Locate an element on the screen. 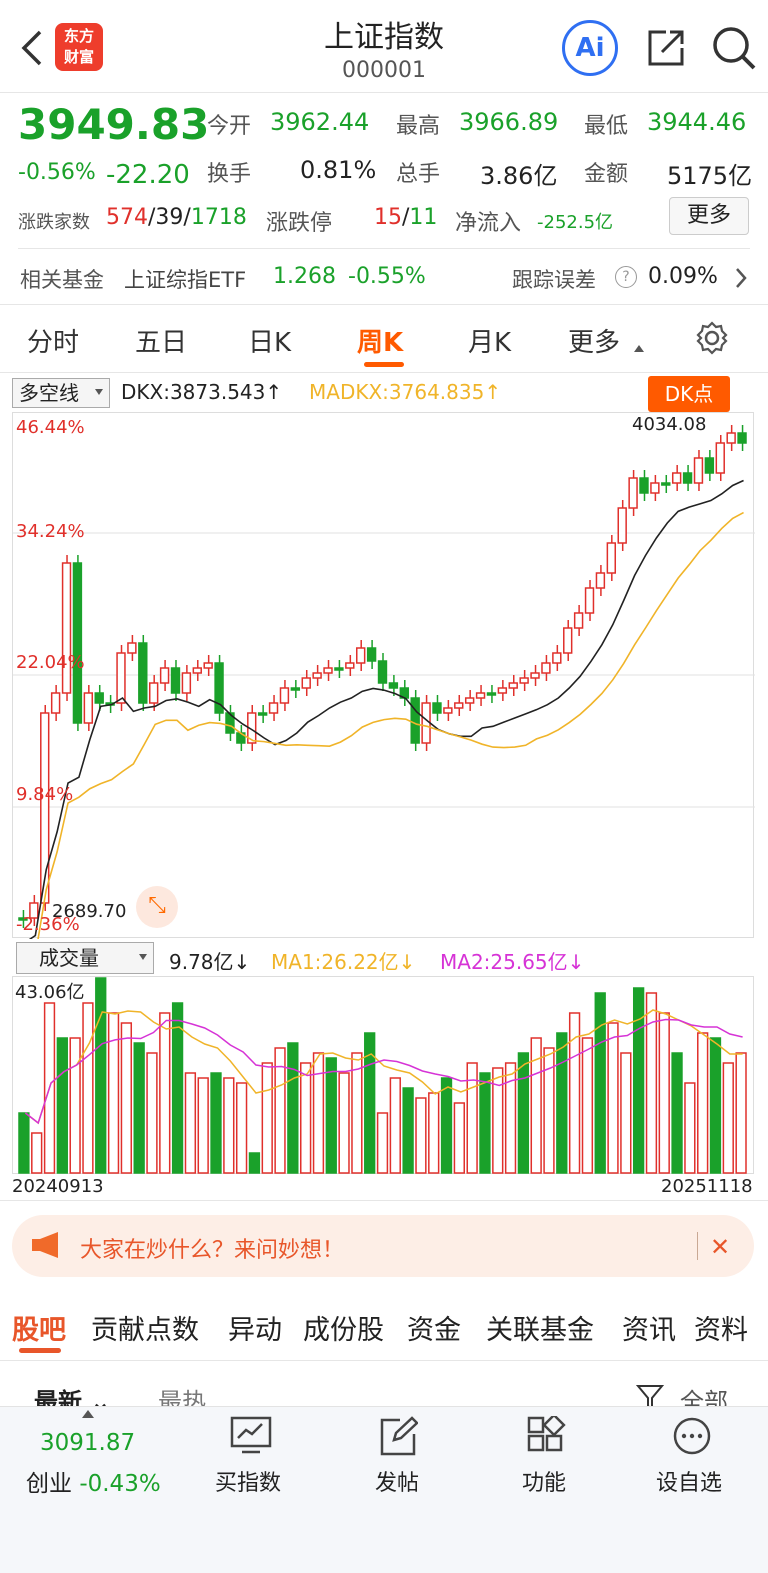  buy-index-icon is located at coordinates (251, 1438).